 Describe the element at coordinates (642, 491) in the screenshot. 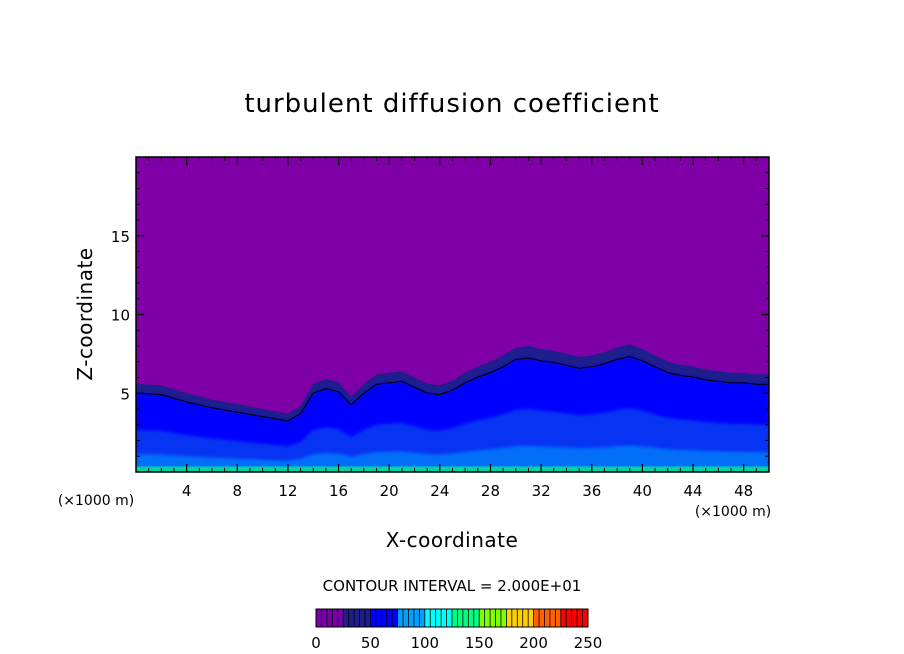

I see `x-tick-label: 40` at that location.